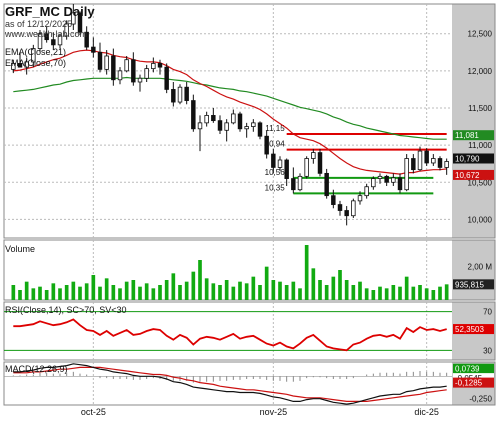  What do you see at coordinates (480, 108) in the screenshot?
I see `y-tick-label: 11,500` at bounding box center [480, 108].